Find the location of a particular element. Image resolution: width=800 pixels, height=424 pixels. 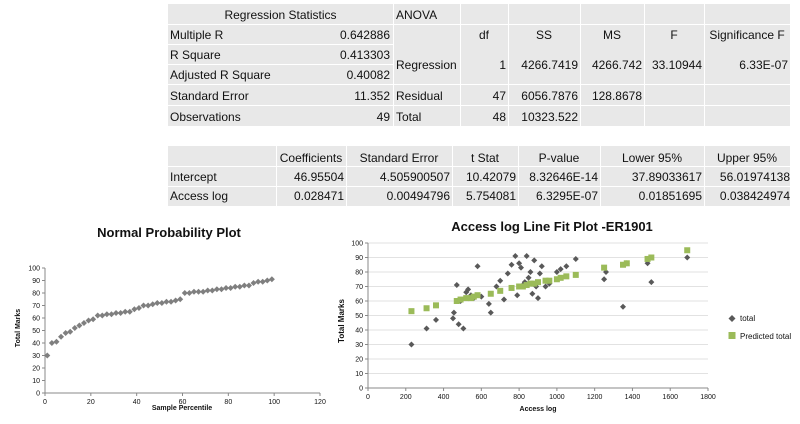

x-tick-label: 400 is located at coordinates (444, 397).